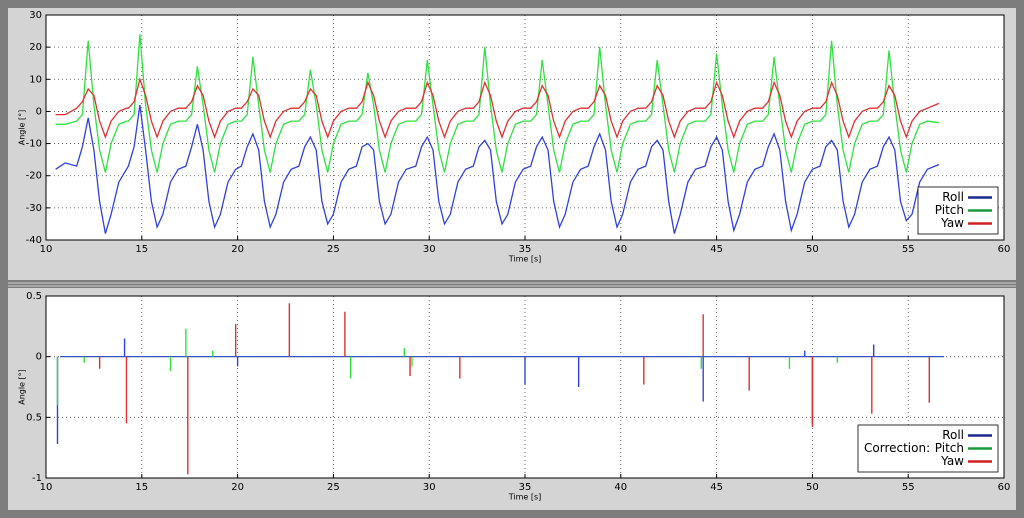 The width and height of the screenshot is (1024, 518). What do you see at coordinates (37, 478) in the screenshot?
I see `y-tick-label: -1` at bounding box center [37, 478].